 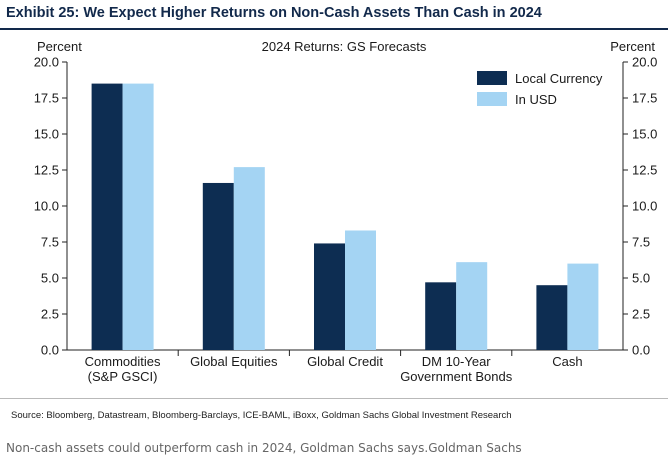 What do you see at coordinates (46, 62) in the screenshot?
I see `y-tick-label-left: 20.0` at bounding box center [46, 62].